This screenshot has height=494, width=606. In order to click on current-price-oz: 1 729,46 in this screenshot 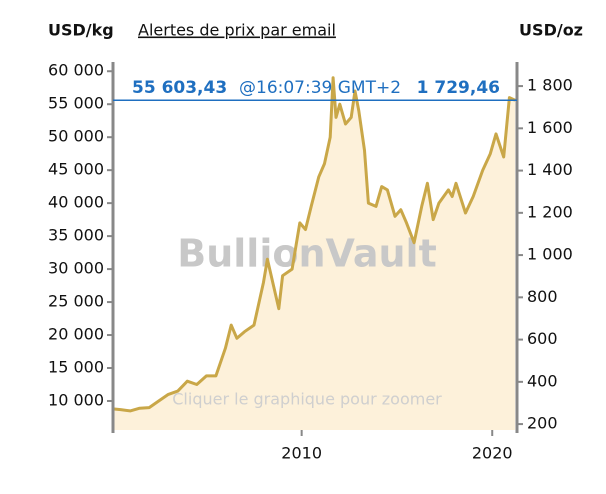, I will do `click(458, 88)`.